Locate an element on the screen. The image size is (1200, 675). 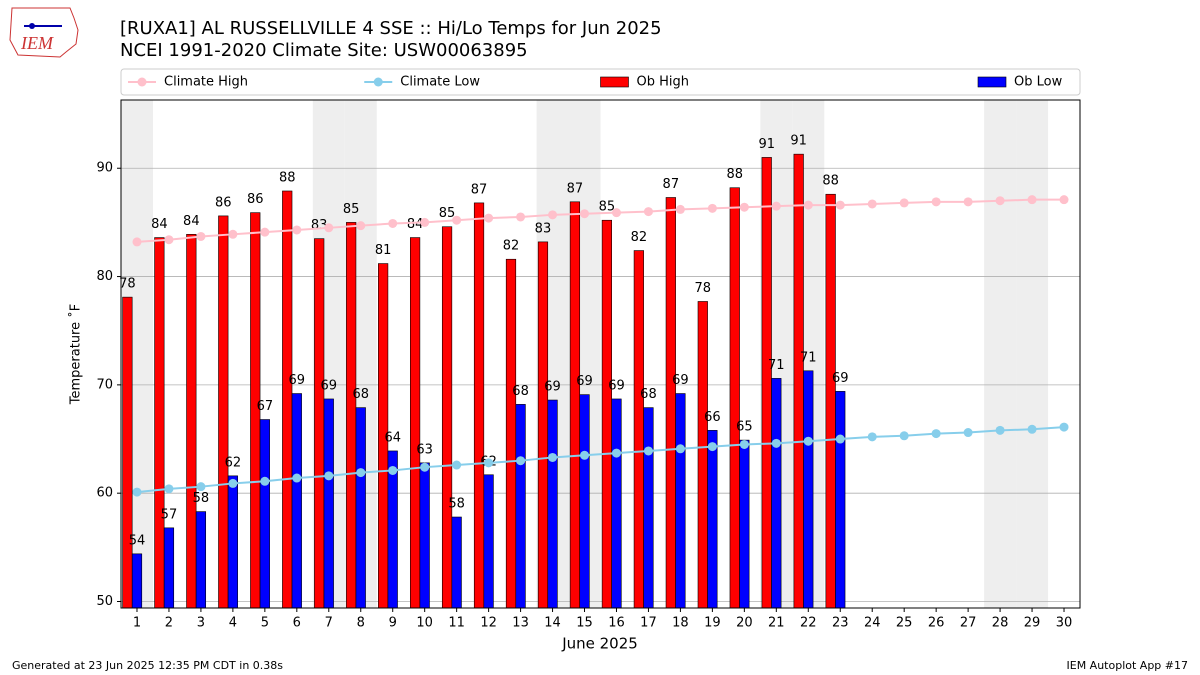
y-tick-label: 60 is located at coordinates (104, 493).